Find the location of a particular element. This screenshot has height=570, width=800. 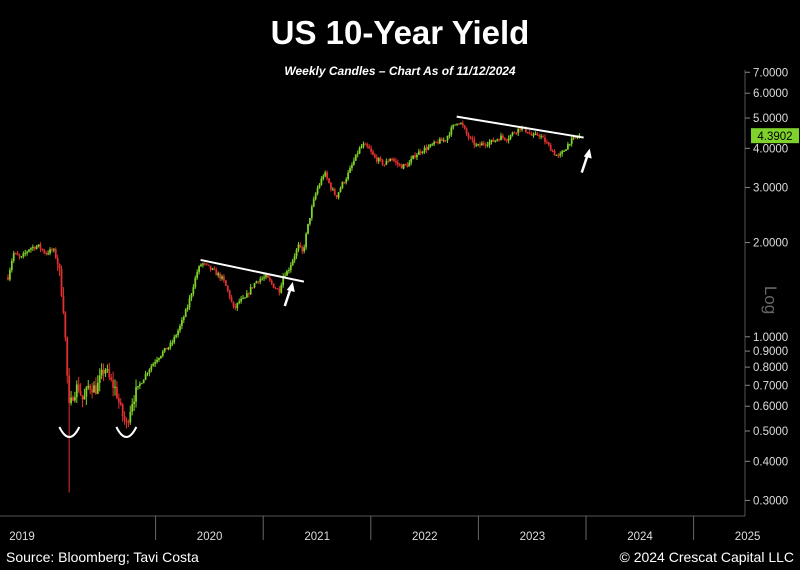

last-value-label: 4.3902 is located at coordinates (774, 137).